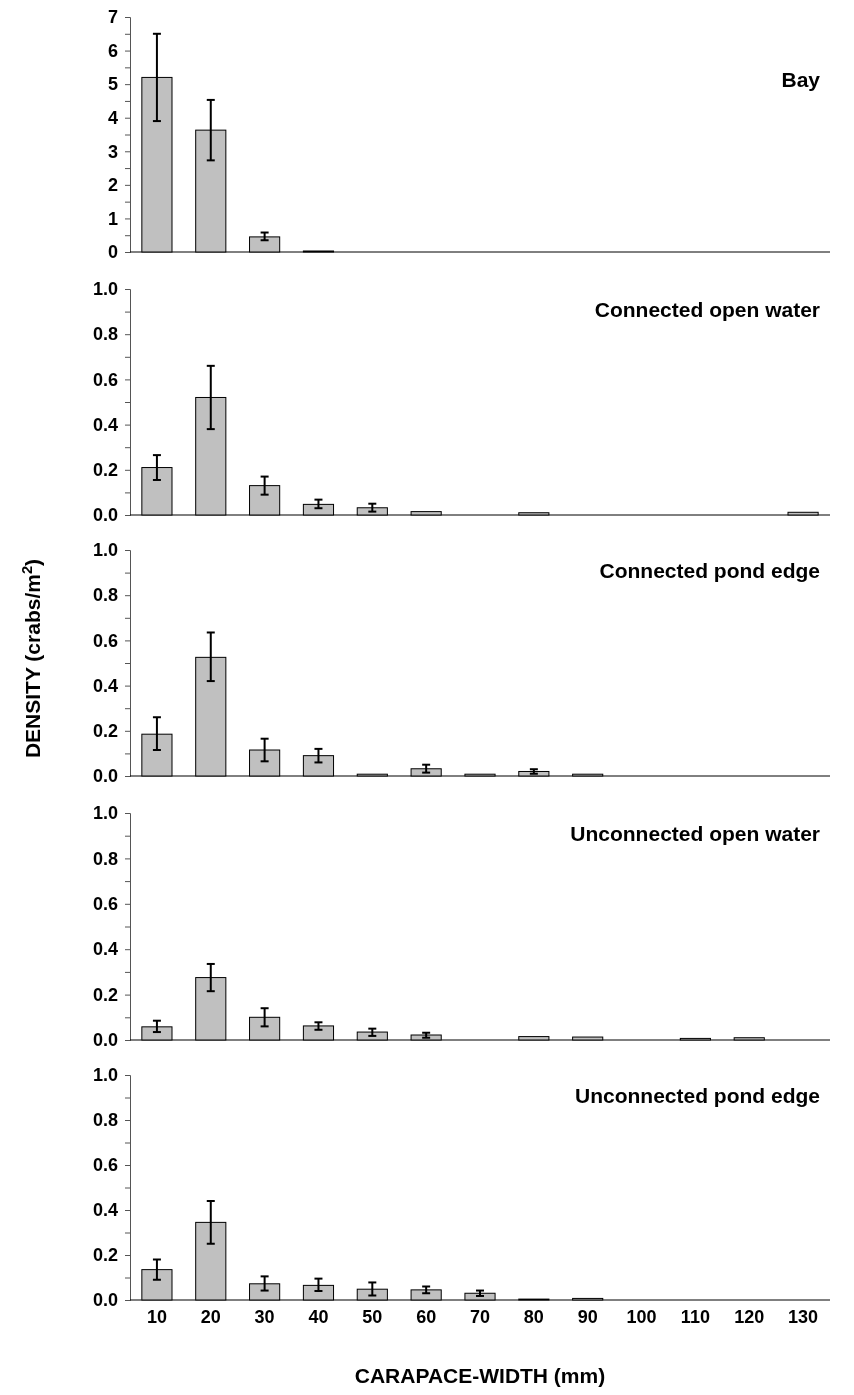 Image resolution: width=854 pixels, height=1395 pixels. Describe the element at coordinates (318, 1317) in the screenshot. I see `x-tick-label: 40` at that location.